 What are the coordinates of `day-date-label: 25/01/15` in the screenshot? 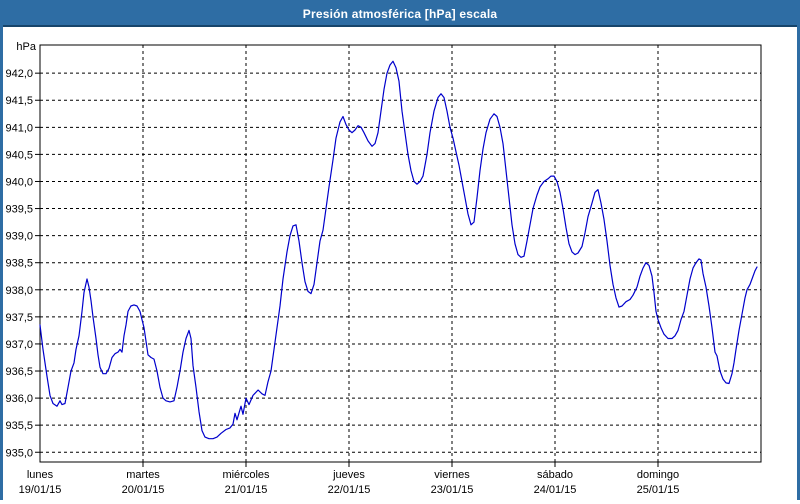 It's located at (658, 490).